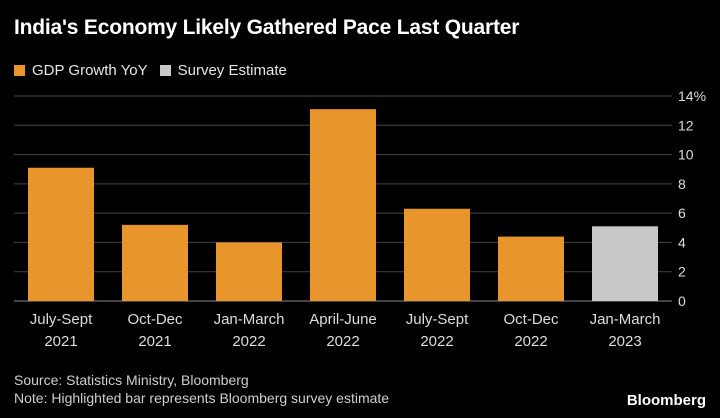  I want to click on legend-swatch-gdp, so click(19, 70).